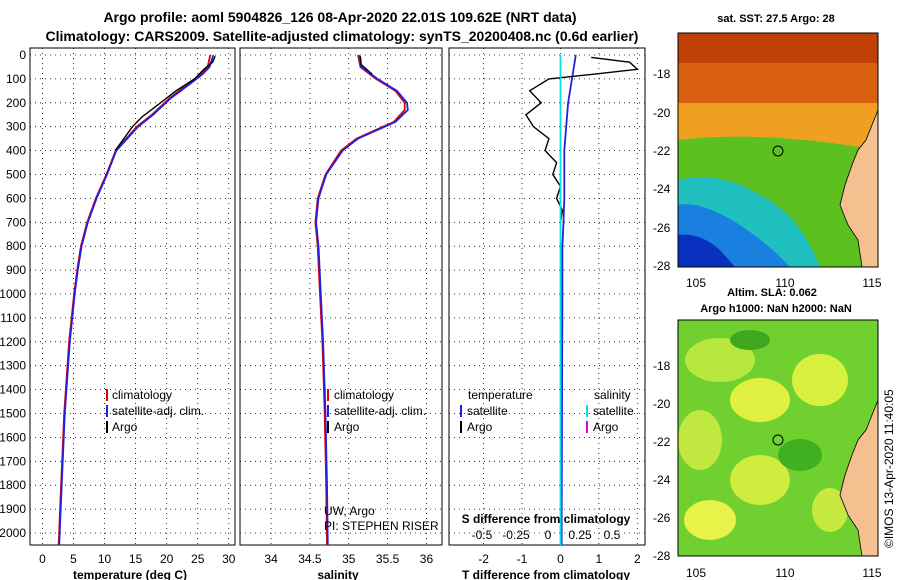  What do you see at coordinates (340, 559) in the screenshot?
I see `x-axes: 0 5 10 15 20 25 30 34 34.5 35 35.5 36 -2 -1 0 1 2` at bounding box center [340, 559].